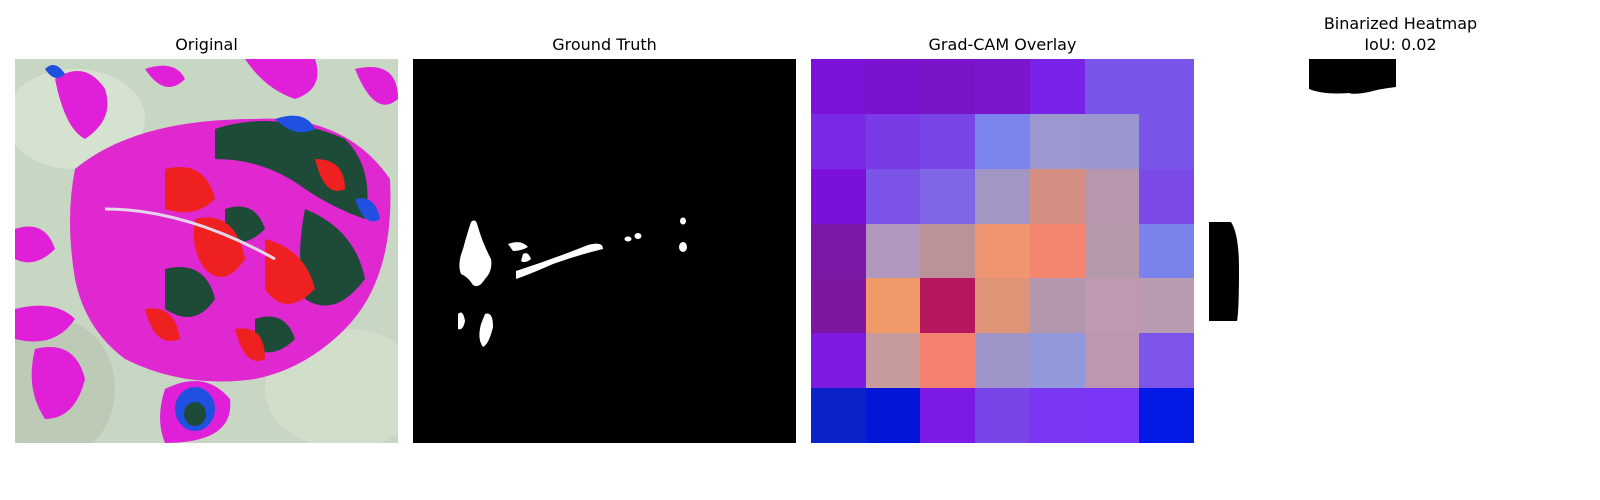 The image size is (1600, 500). Describe the element at coordinates (1002, 44) in the screenshot. I see `gradcam-overlay-title: Grad-CAM Overlay` at that location.